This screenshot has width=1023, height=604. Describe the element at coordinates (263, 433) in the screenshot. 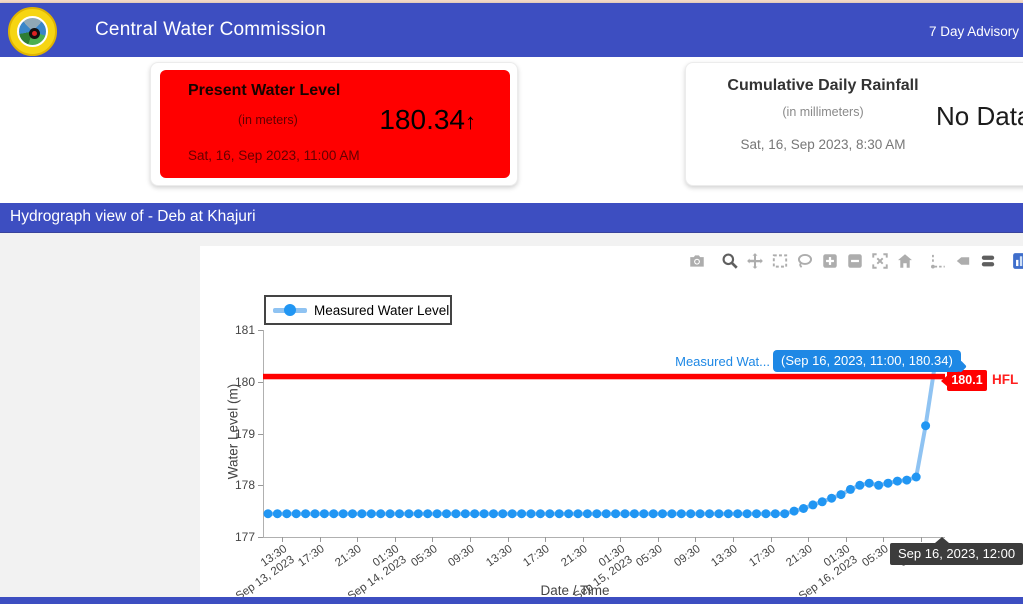

I see `y-axis-line` at that location.